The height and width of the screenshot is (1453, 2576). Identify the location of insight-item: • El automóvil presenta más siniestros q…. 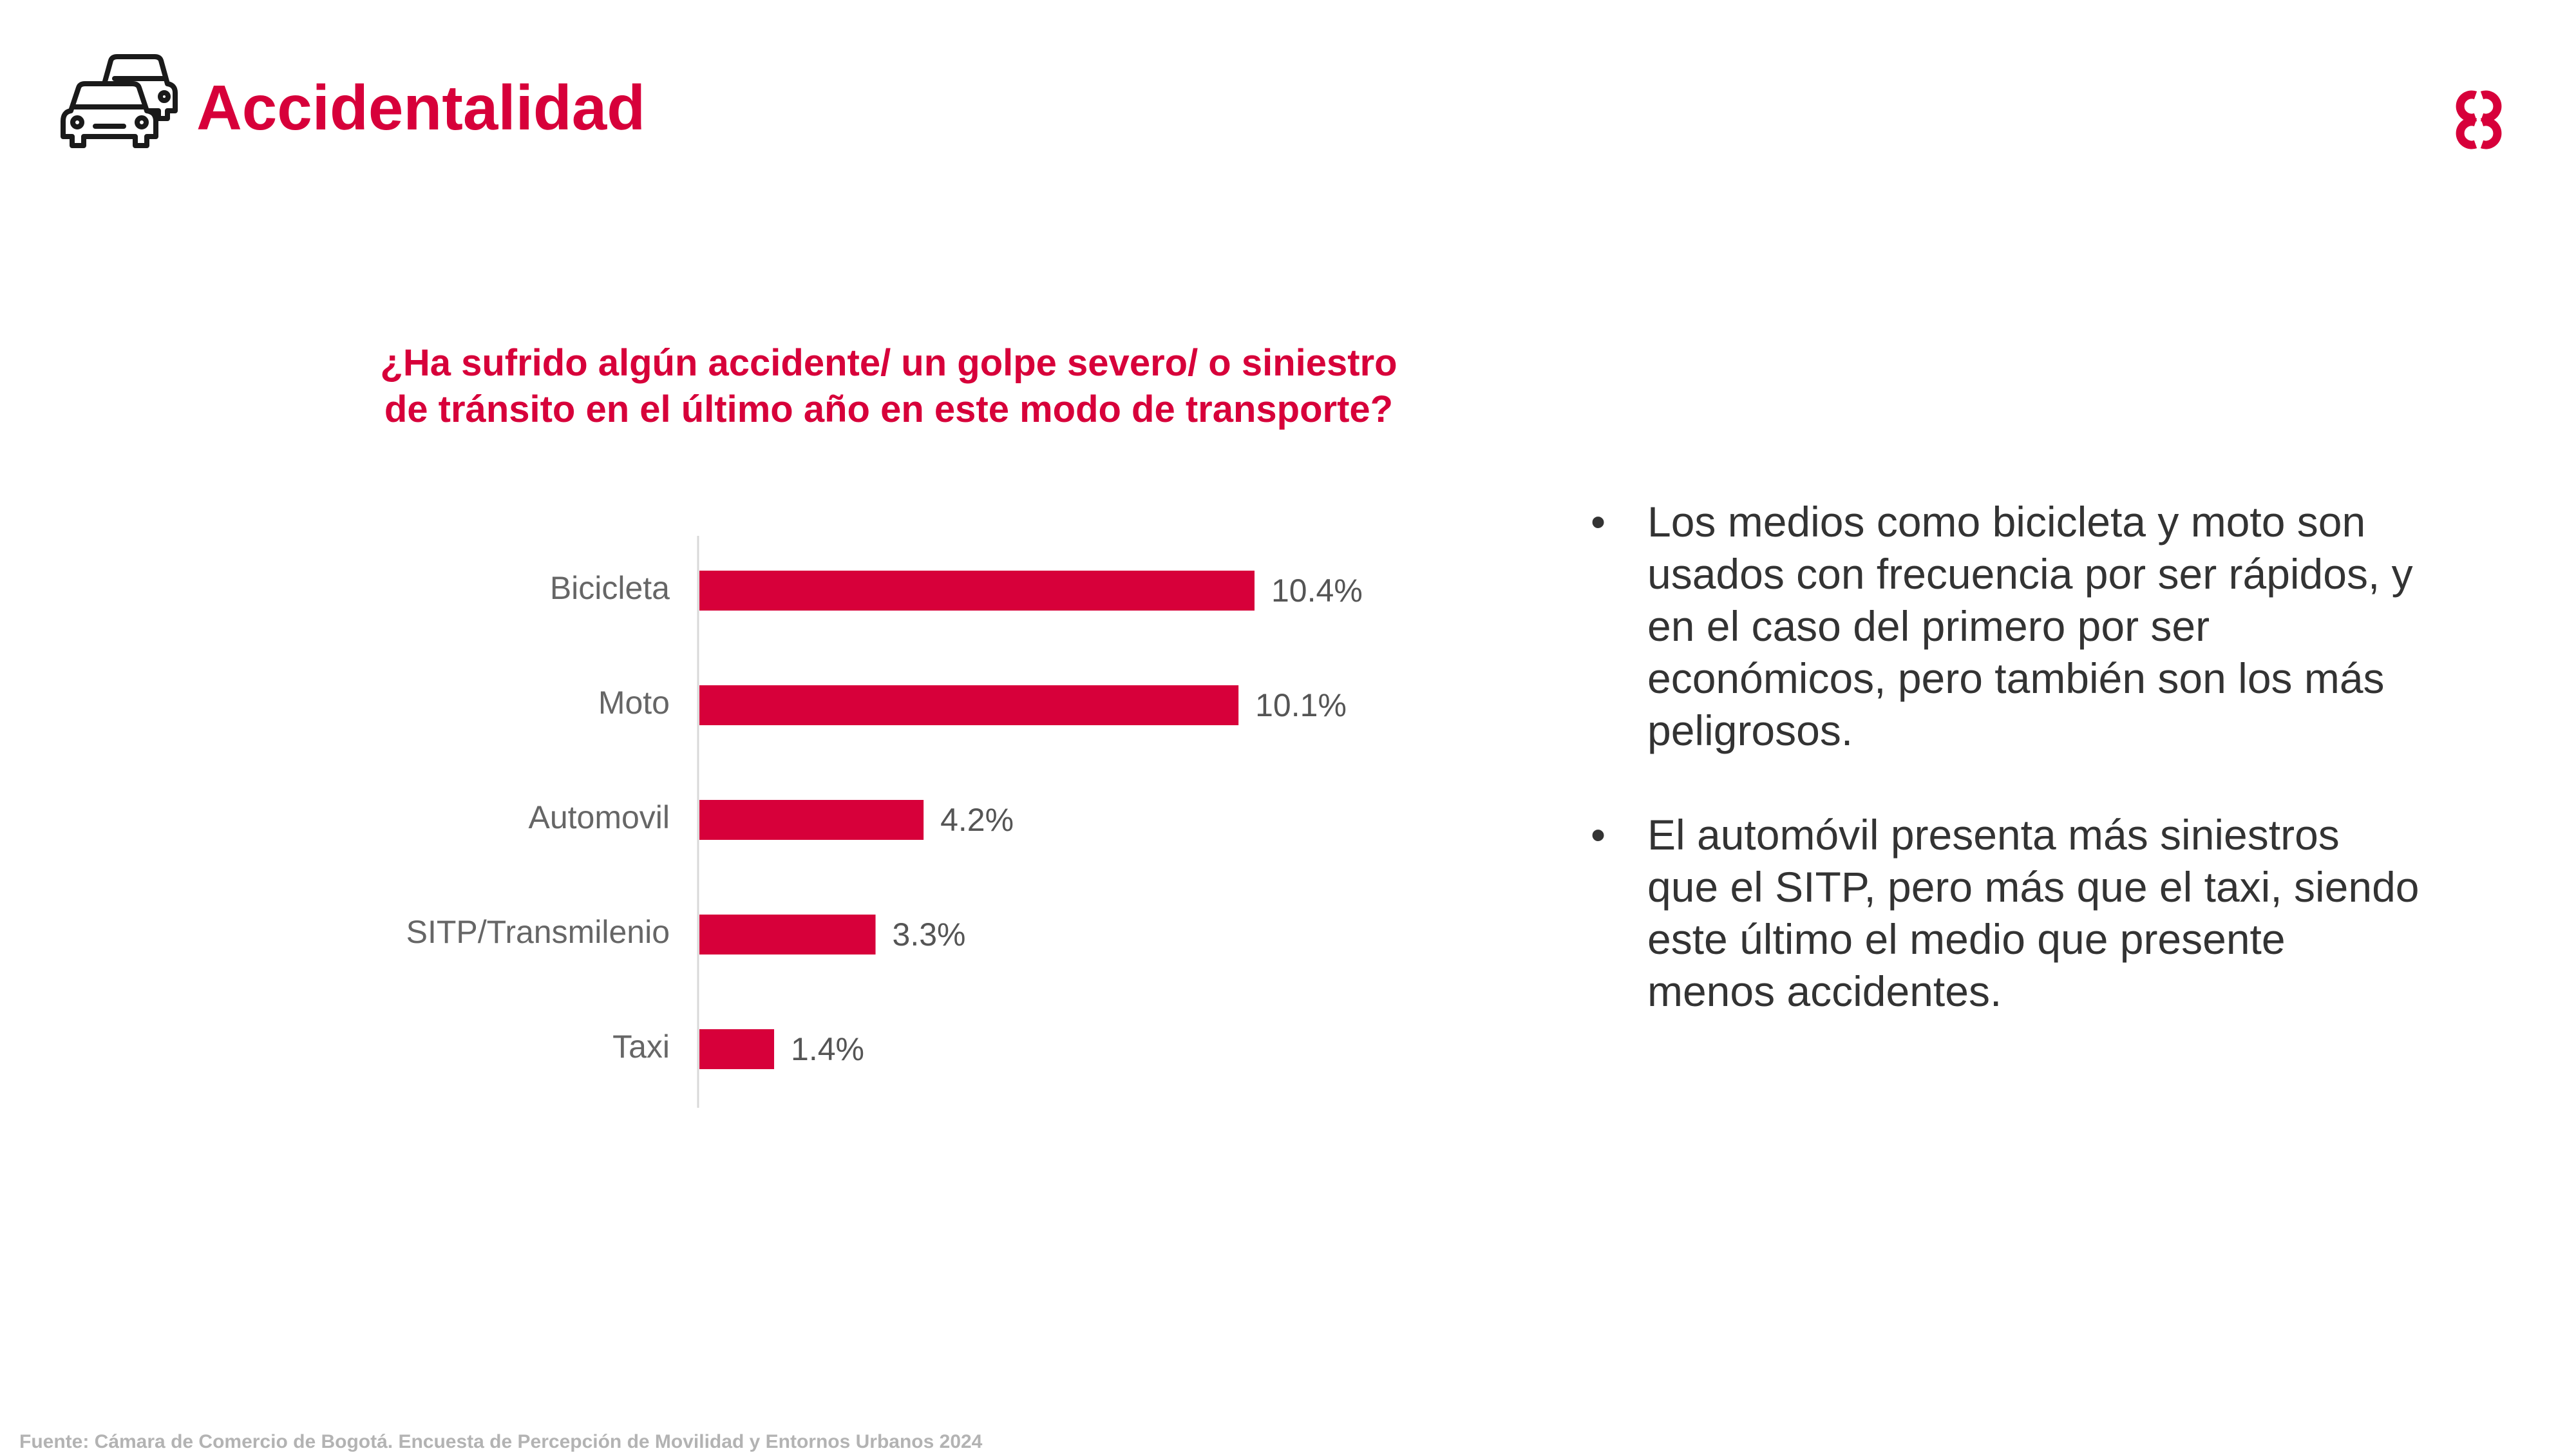
(2002, 913).